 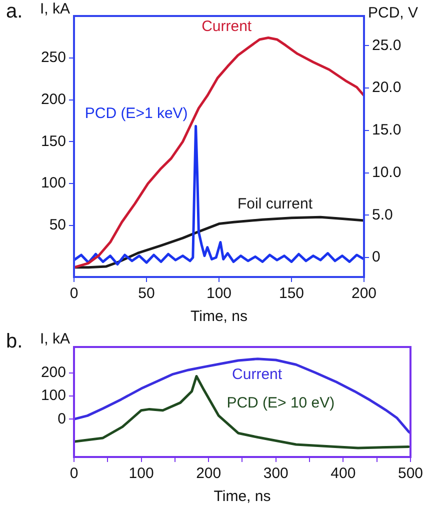 I want to click on y-tick-label: 0, so click(x=62, y=419).